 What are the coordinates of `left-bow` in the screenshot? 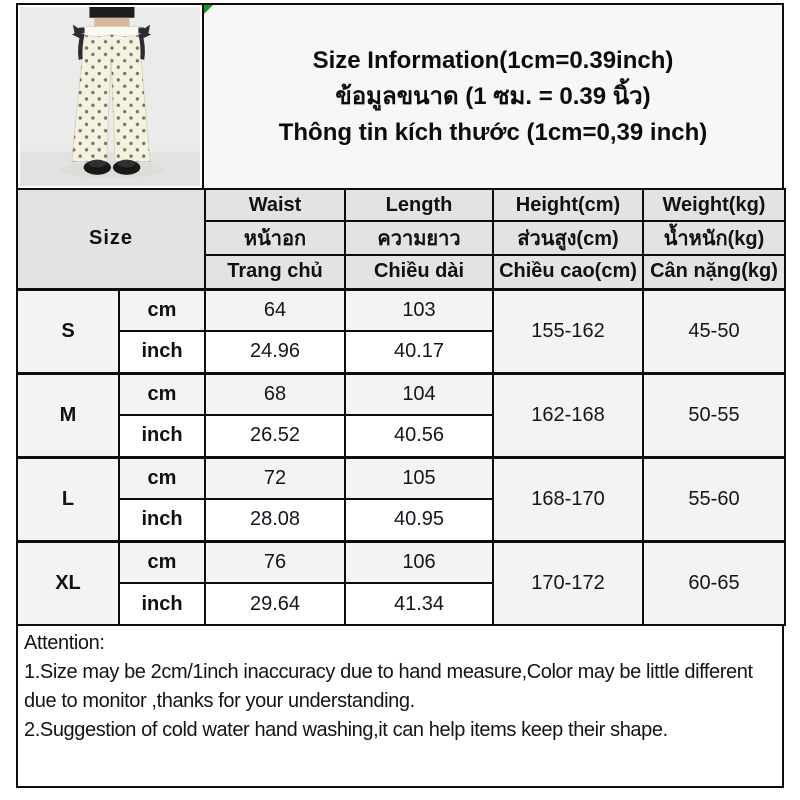 It's located at (78, 42).